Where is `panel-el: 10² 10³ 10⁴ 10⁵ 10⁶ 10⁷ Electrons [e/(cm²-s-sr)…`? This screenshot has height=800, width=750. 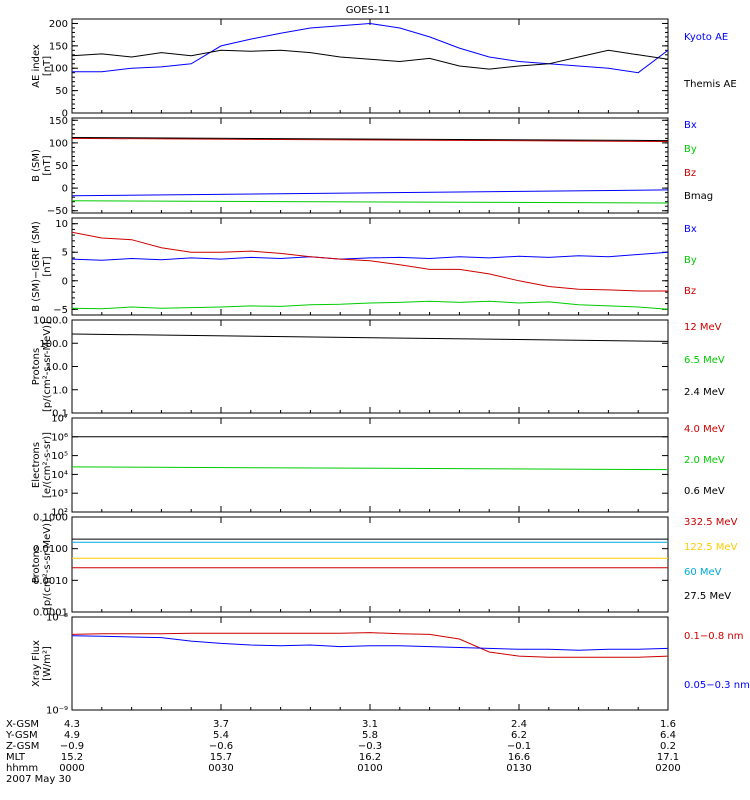
panel-el: 10² 10³ 10⁴ 10⁵ 10⁶ 10⁷ Electrons [e/(cm²-s-sr)… is located at coordinates (378, 466).